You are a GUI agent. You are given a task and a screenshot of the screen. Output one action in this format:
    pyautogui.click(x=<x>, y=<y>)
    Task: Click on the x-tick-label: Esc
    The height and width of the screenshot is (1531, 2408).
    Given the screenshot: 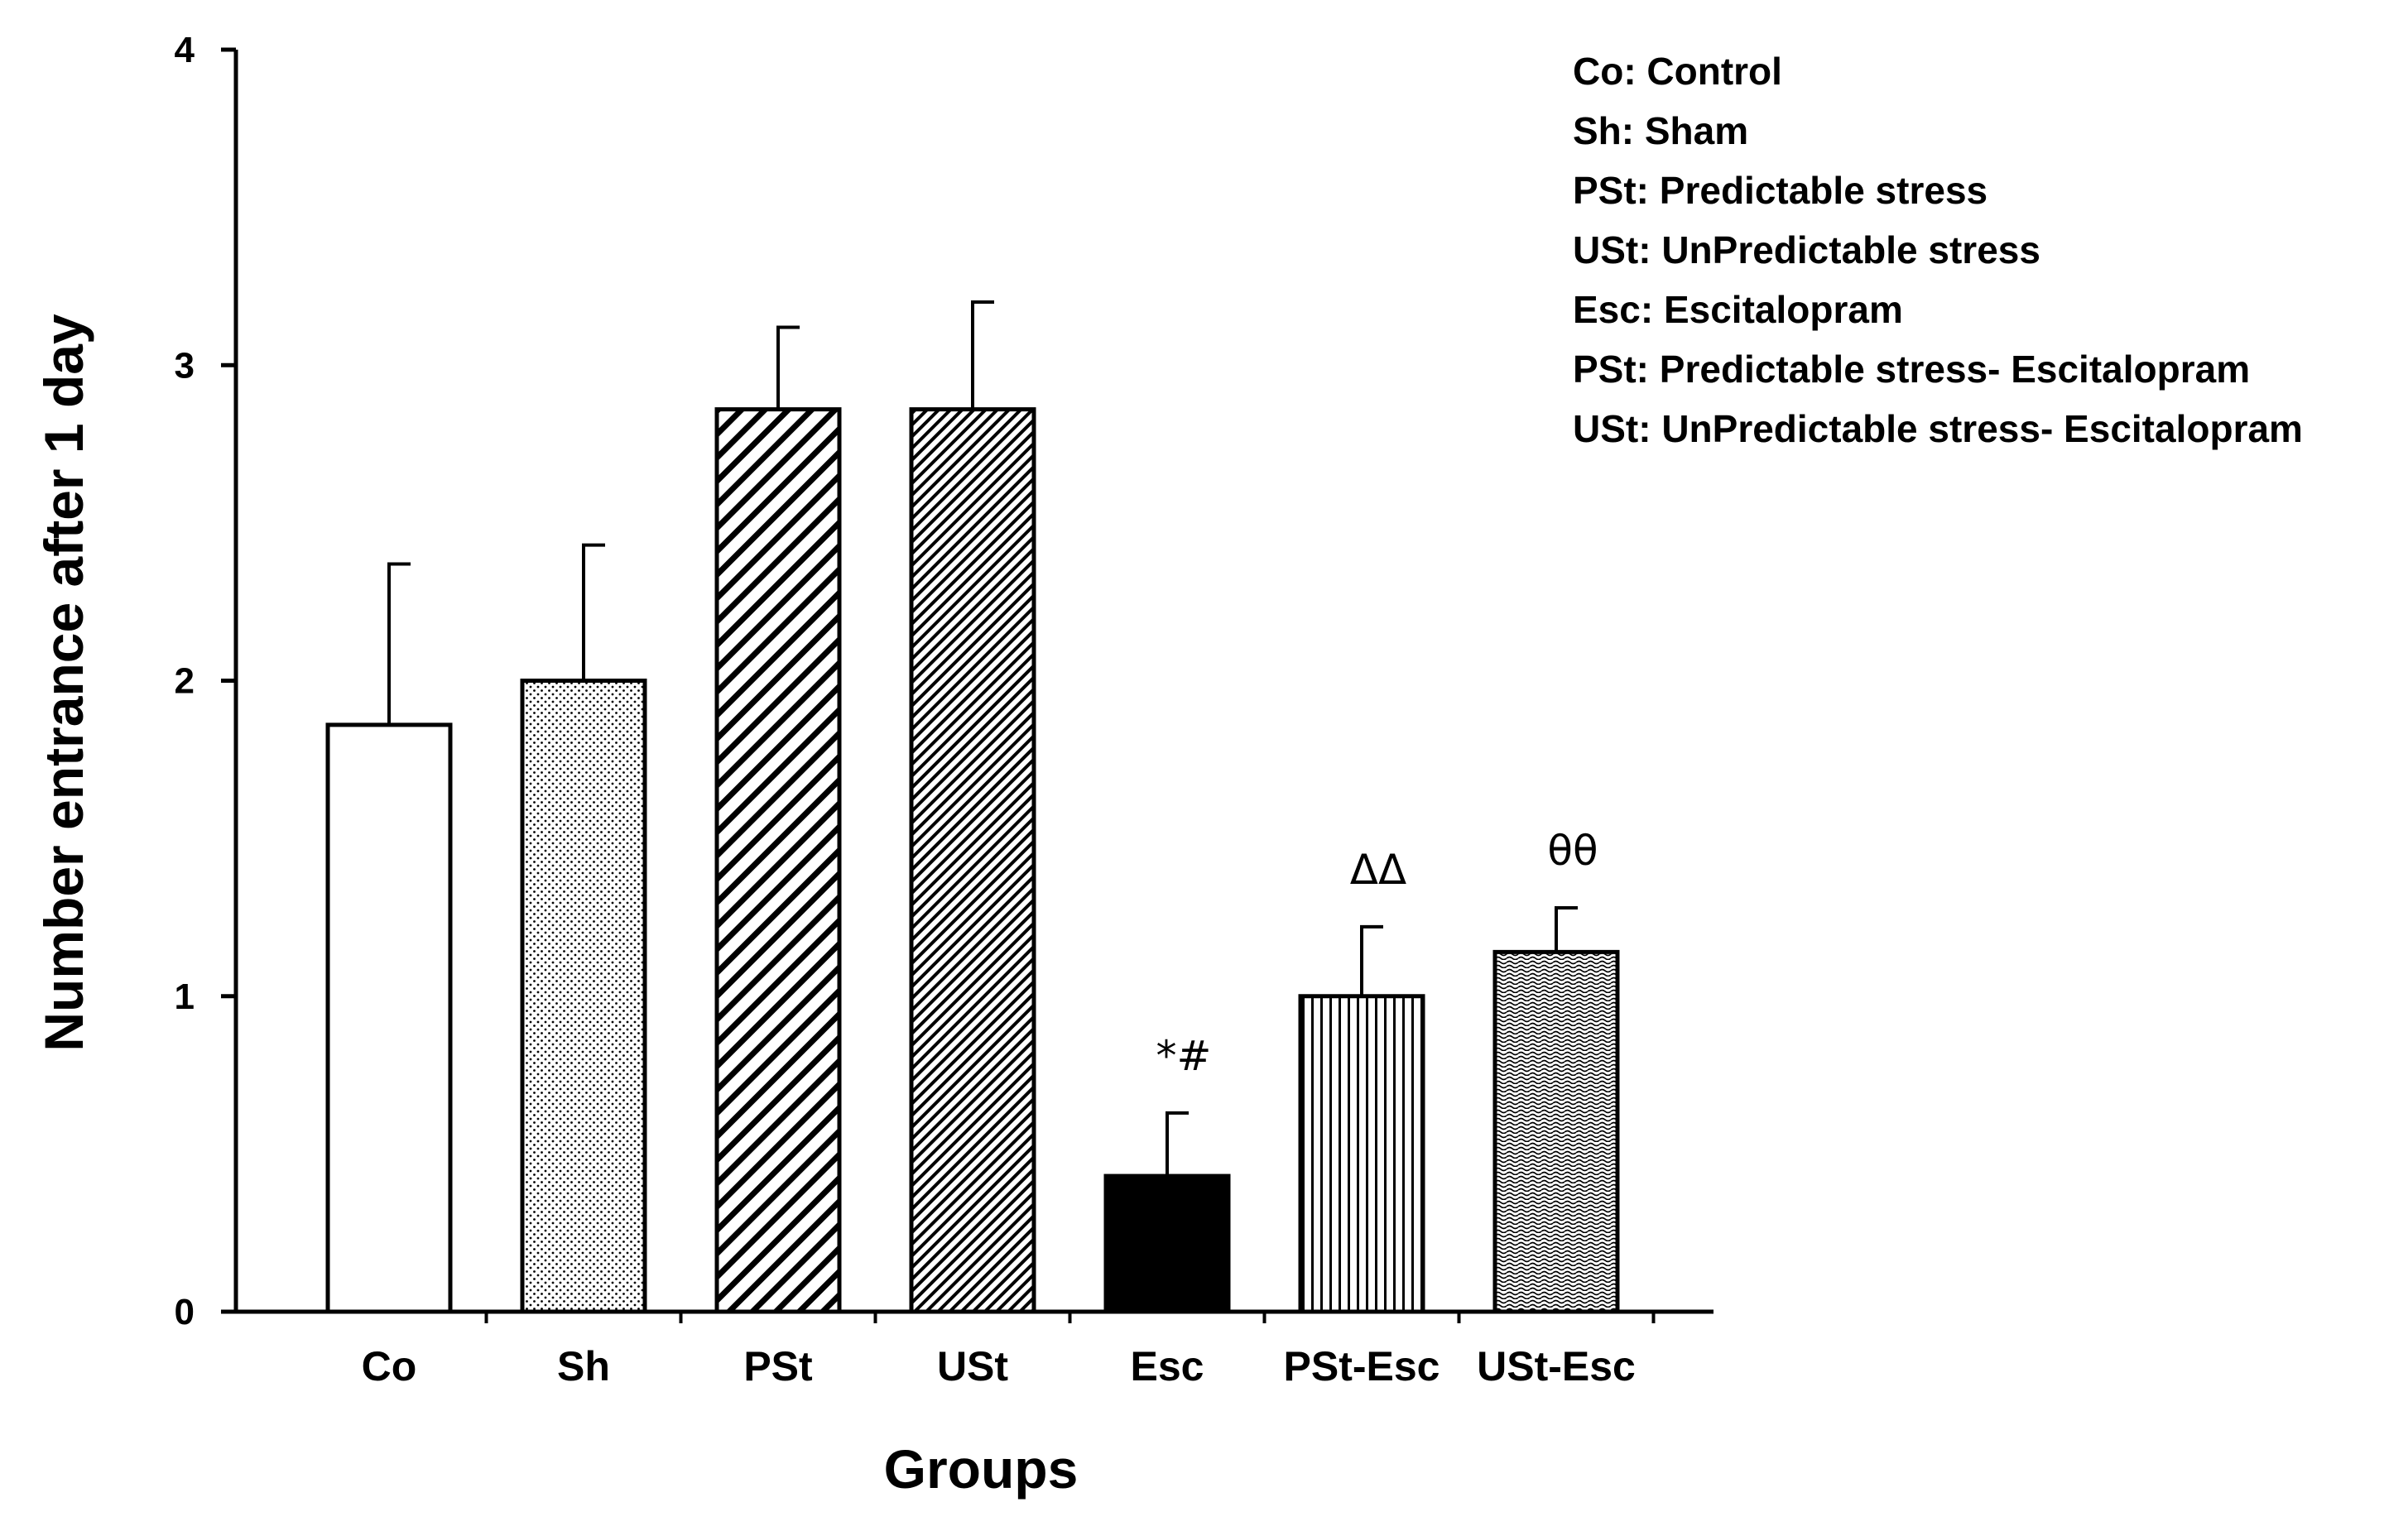 What is the action you would take?
    pyautogui.click(x=1167, y=1366)
    